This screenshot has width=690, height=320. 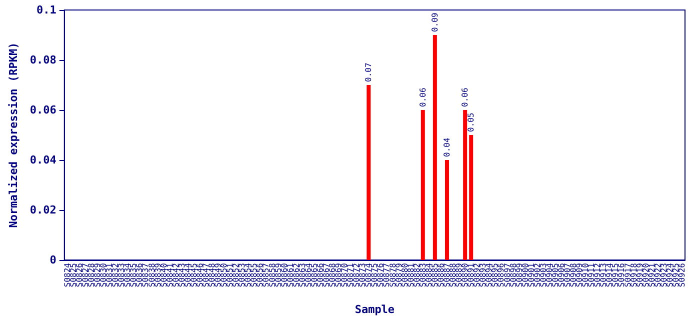 What do you see at coordinates (13, 135) in the screenshot?
I see `y-axis-title: Normalized expression (RPKM)` at bounding box center [13, 135].